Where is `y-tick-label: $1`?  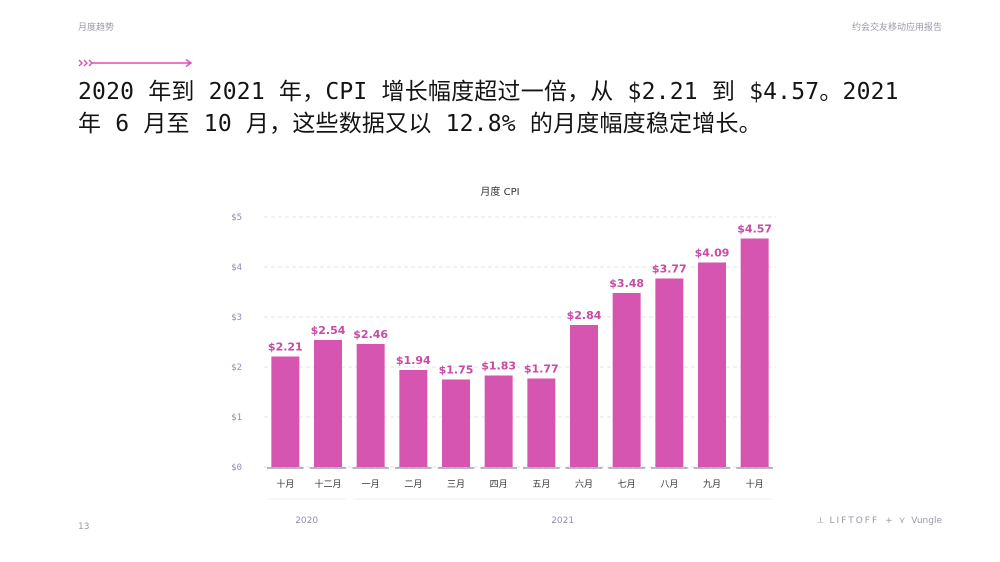
y-tick-label: $1 is located at coordinates (236, 418).